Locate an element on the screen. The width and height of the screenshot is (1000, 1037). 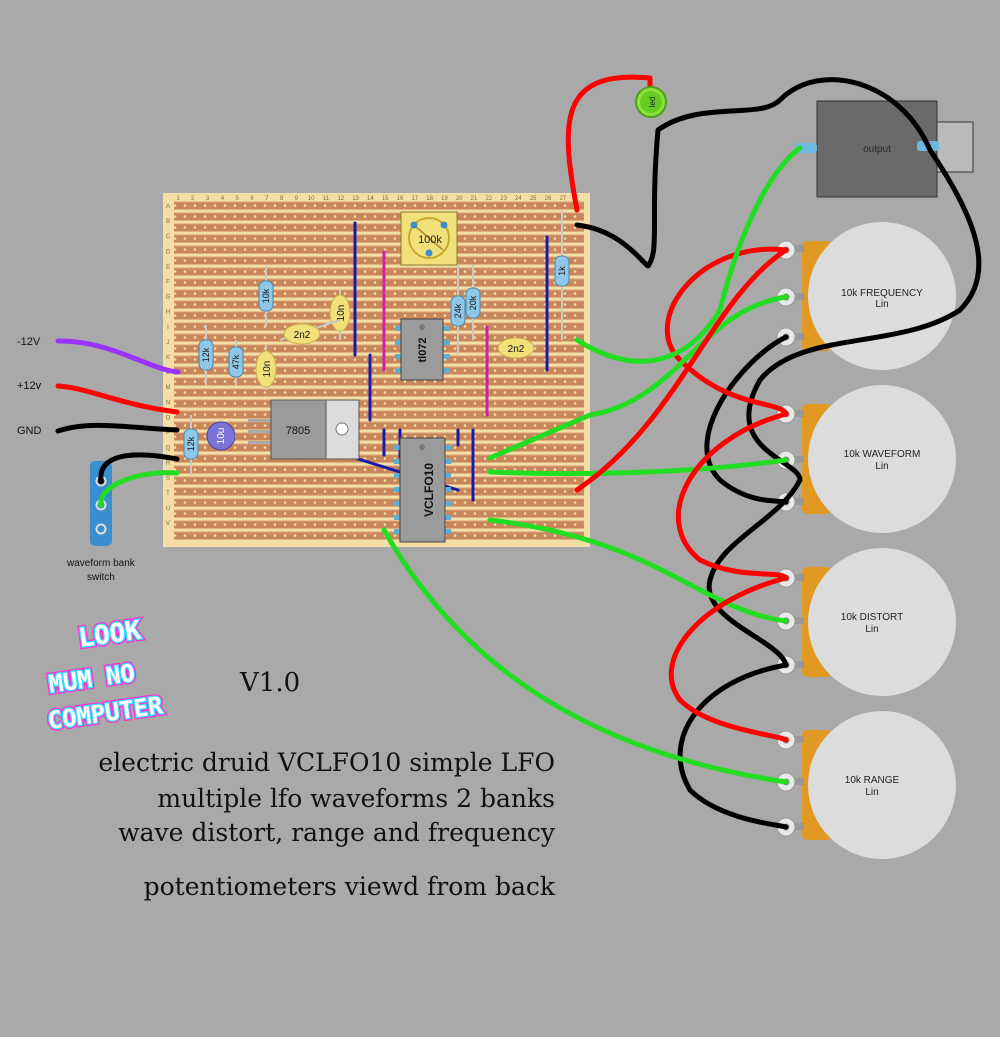
wire-neg12v is located at coordinates (118, 356).